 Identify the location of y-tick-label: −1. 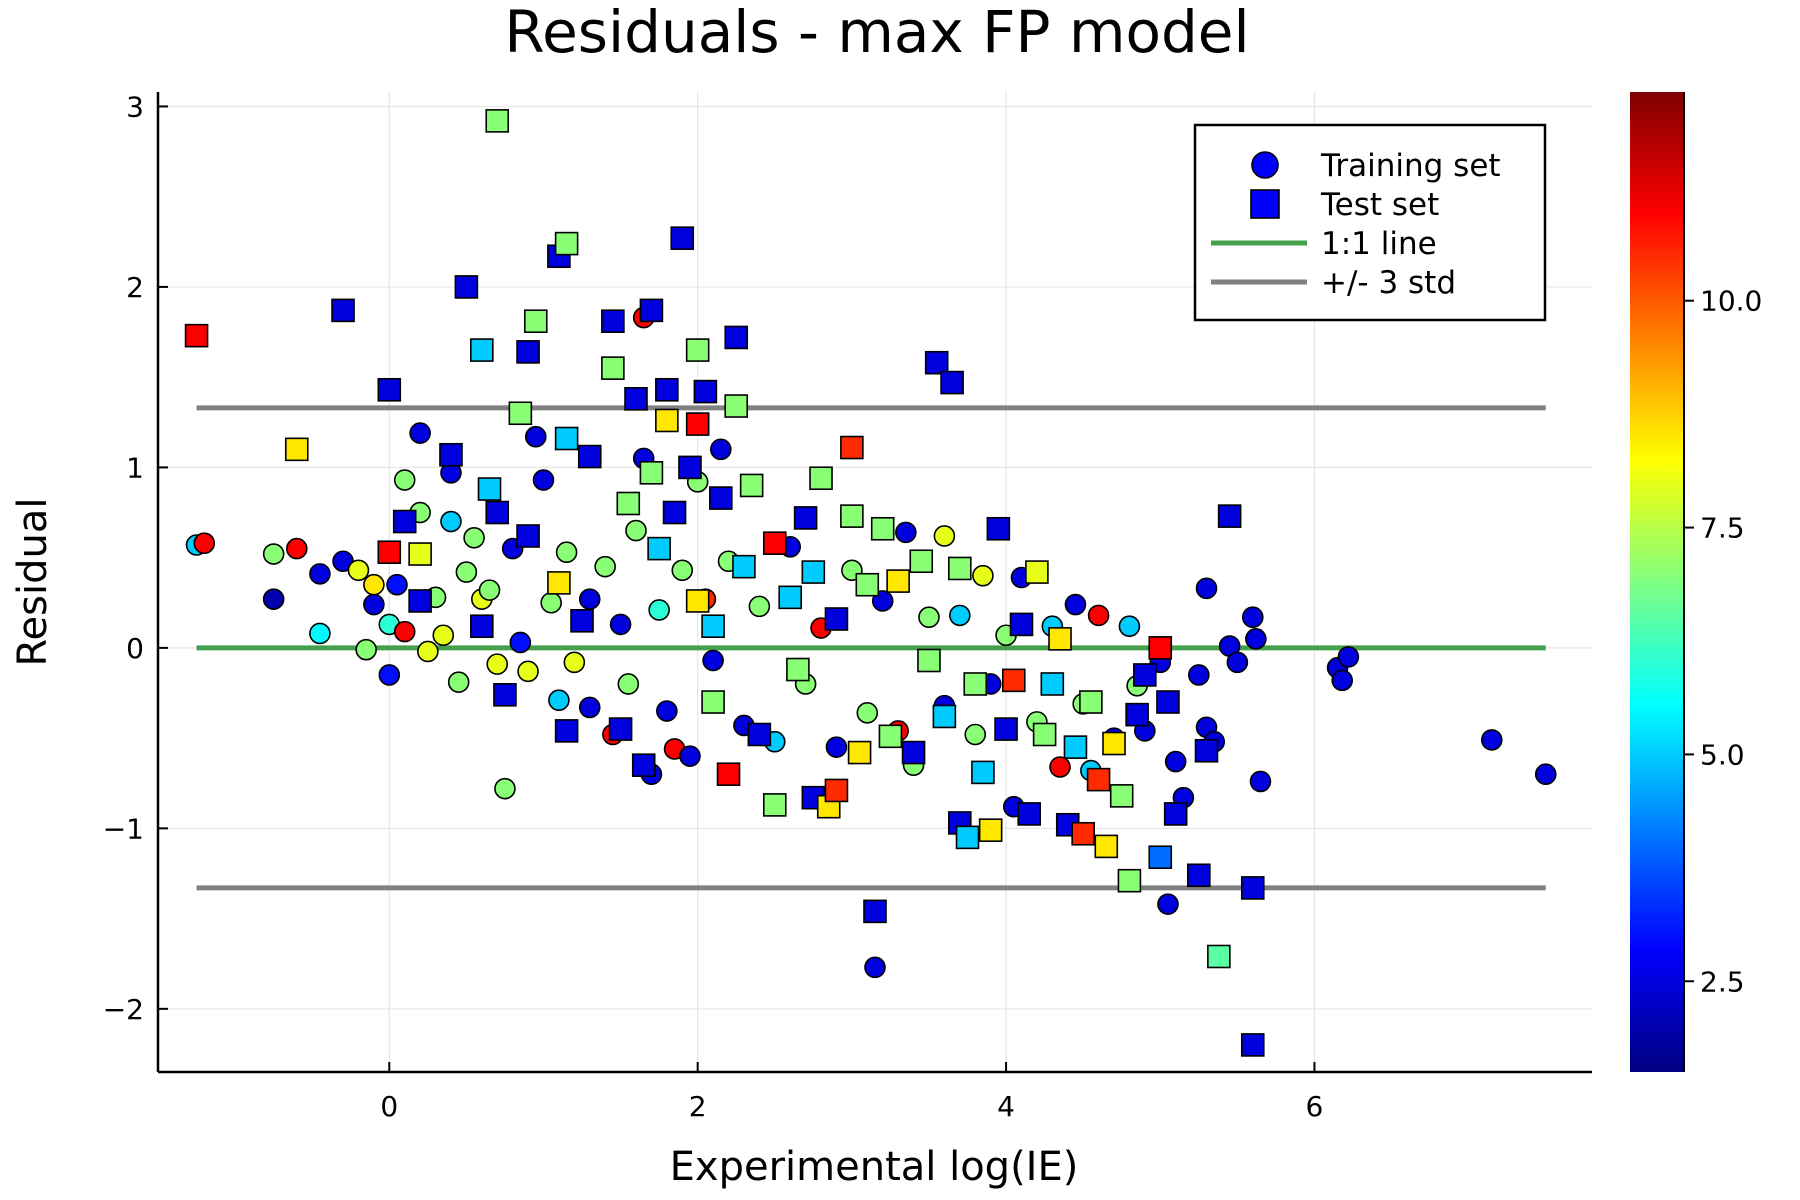
(123, 828).